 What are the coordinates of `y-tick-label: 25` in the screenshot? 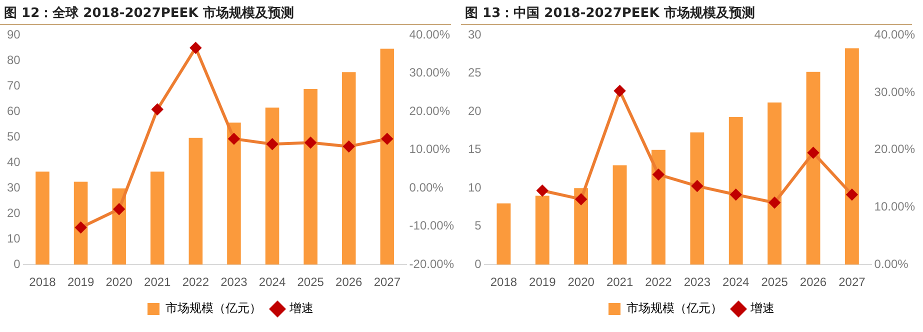 It's located at (475, 73).